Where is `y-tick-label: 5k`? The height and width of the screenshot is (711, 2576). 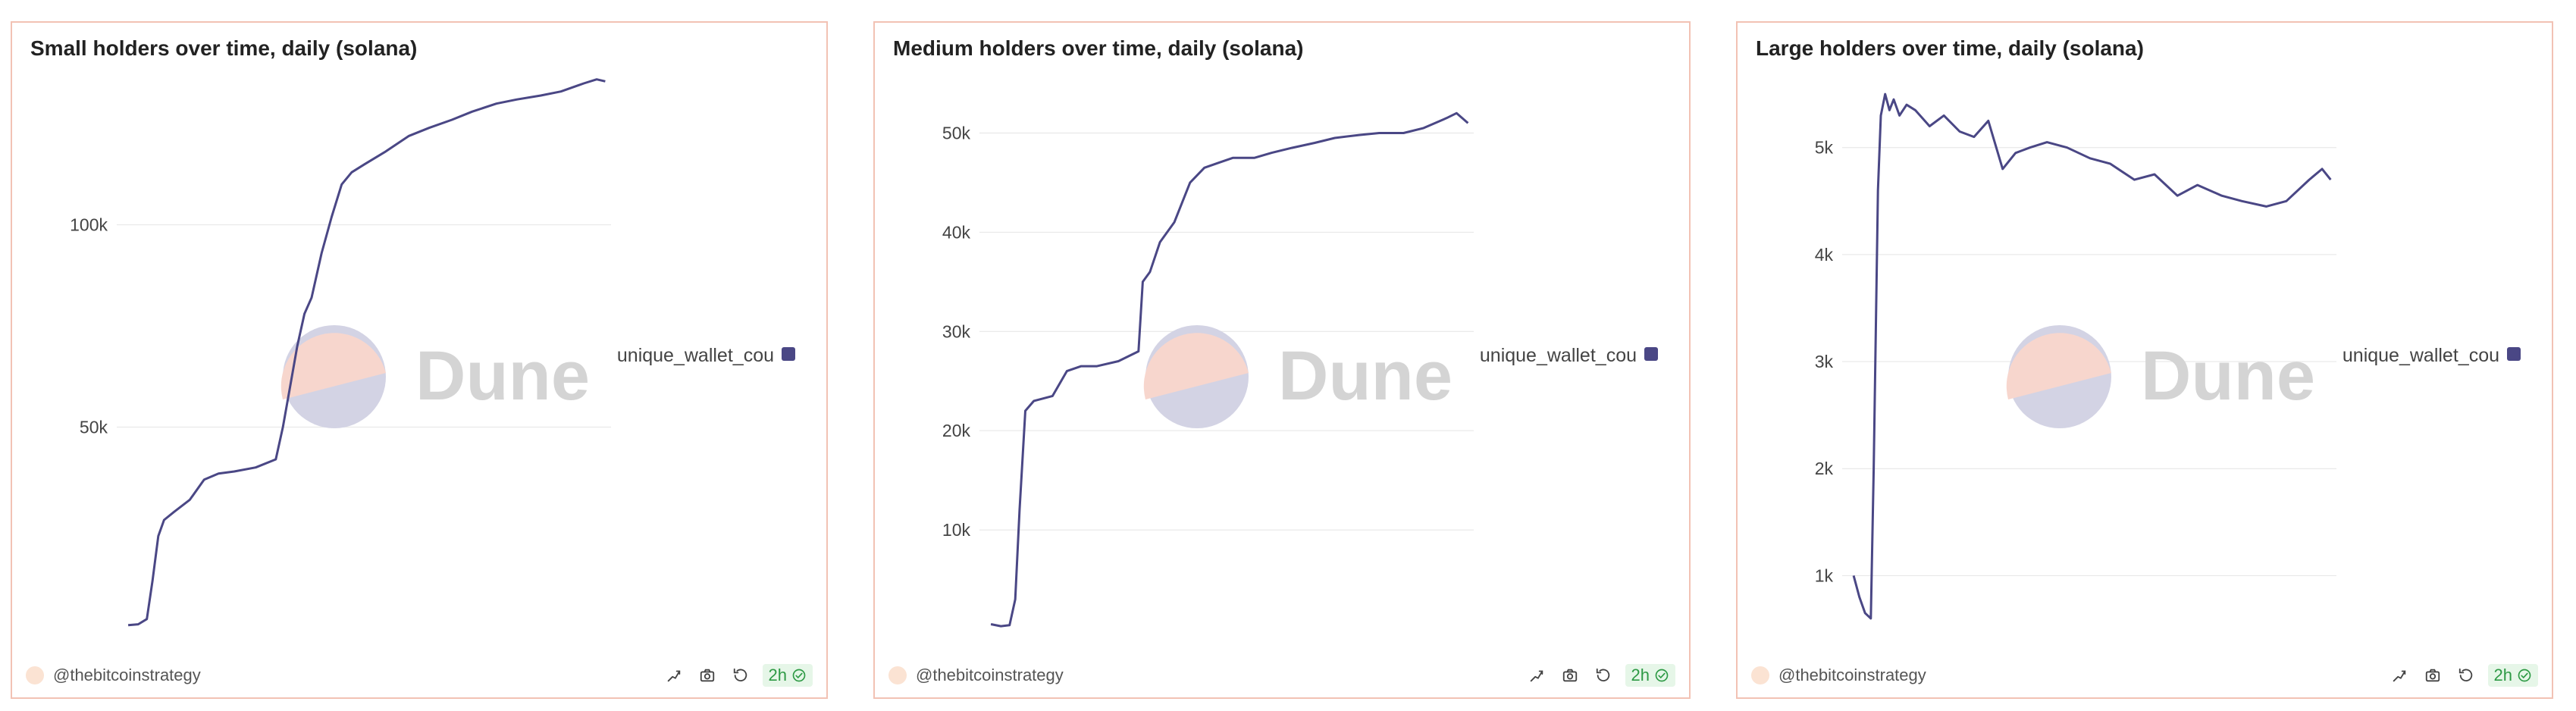 y-tick-label: 5k is located at coordinates (1824, 148).